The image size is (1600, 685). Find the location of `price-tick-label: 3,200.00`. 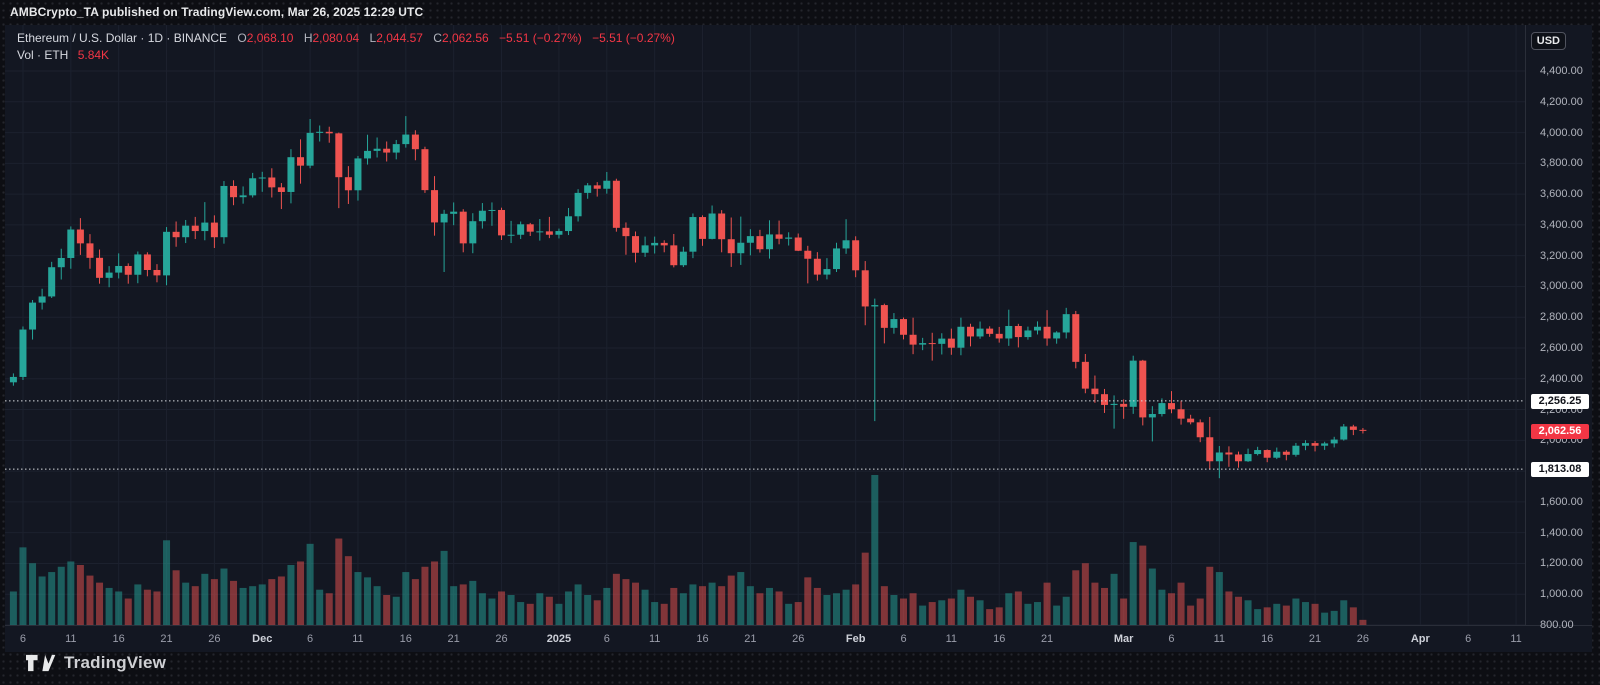

price-tick-label: 3,200.00 is located at coordinates (1561, 255).